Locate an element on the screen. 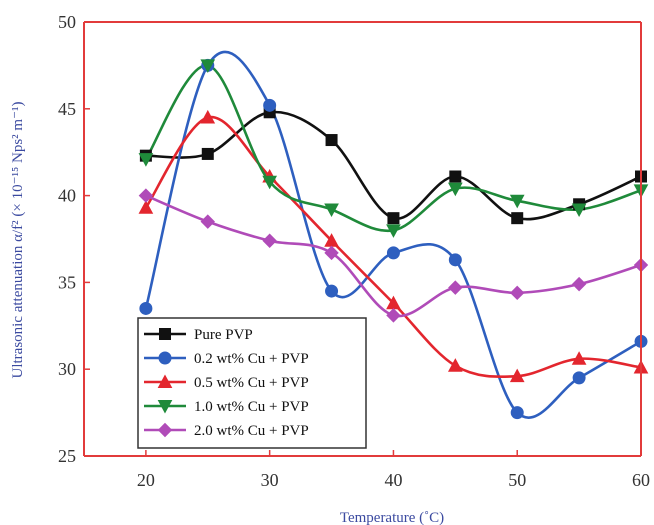  x-tick-label: 30 is located at coordinates (270, 480).